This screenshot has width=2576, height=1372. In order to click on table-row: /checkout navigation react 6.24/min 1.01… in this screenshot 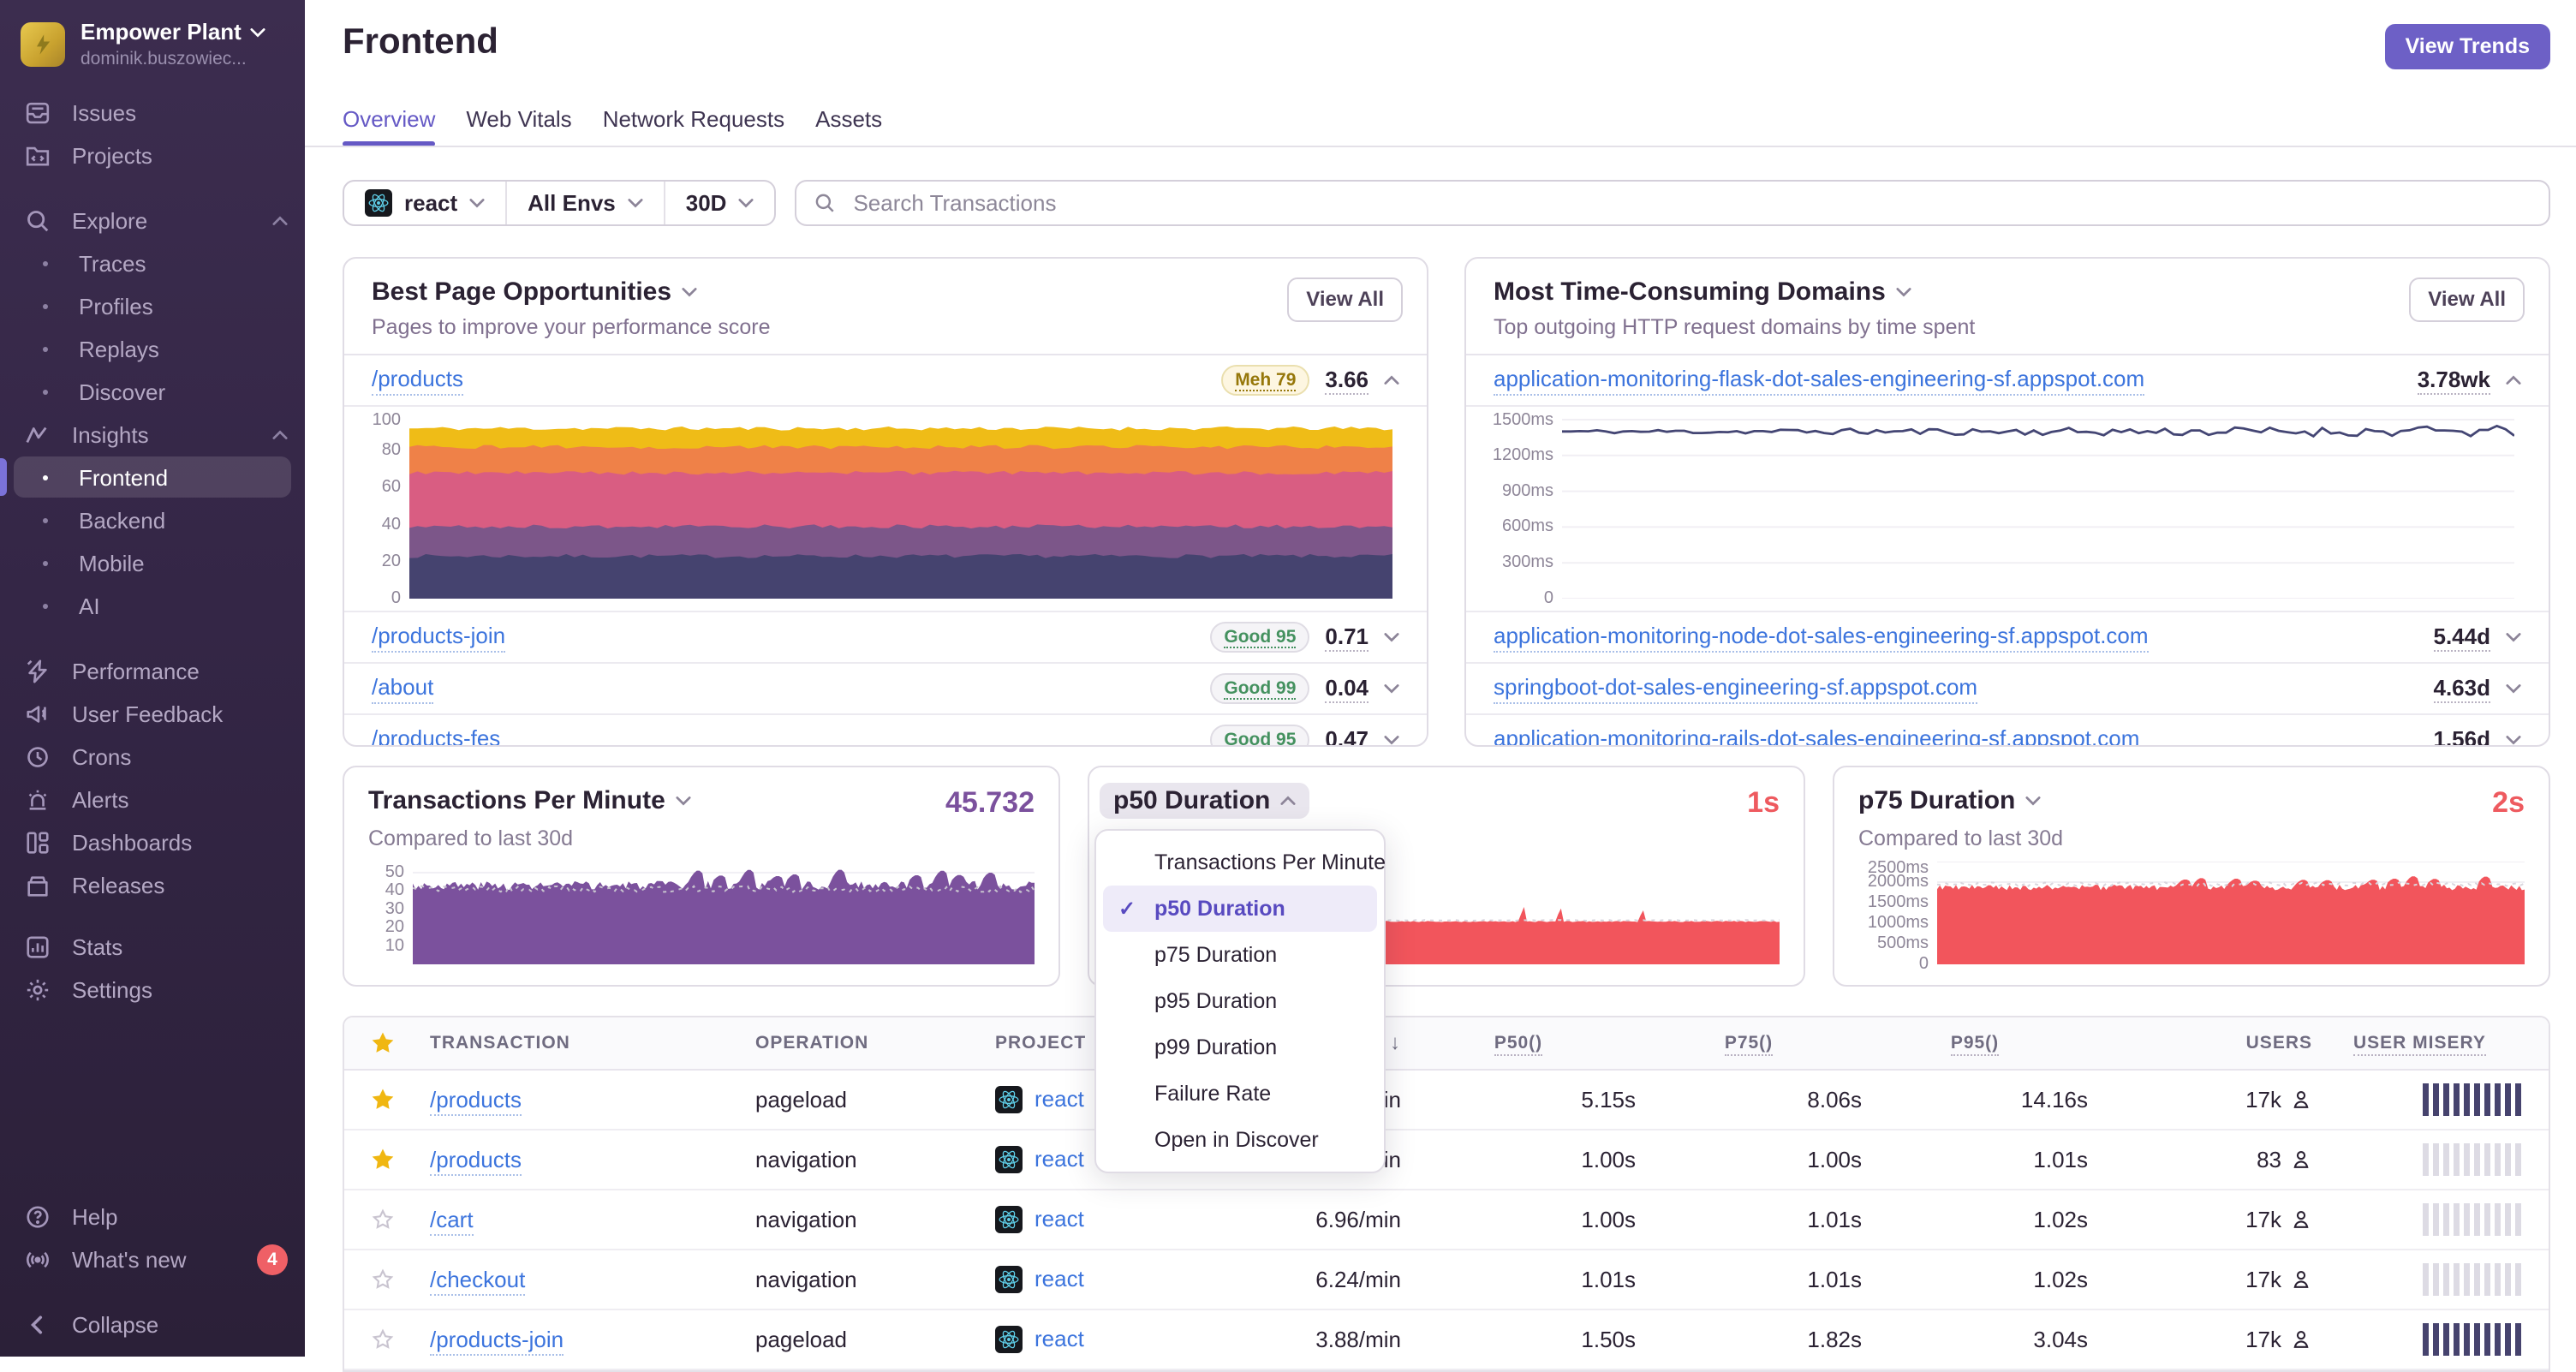, I will do `click(1446, 1280)`.